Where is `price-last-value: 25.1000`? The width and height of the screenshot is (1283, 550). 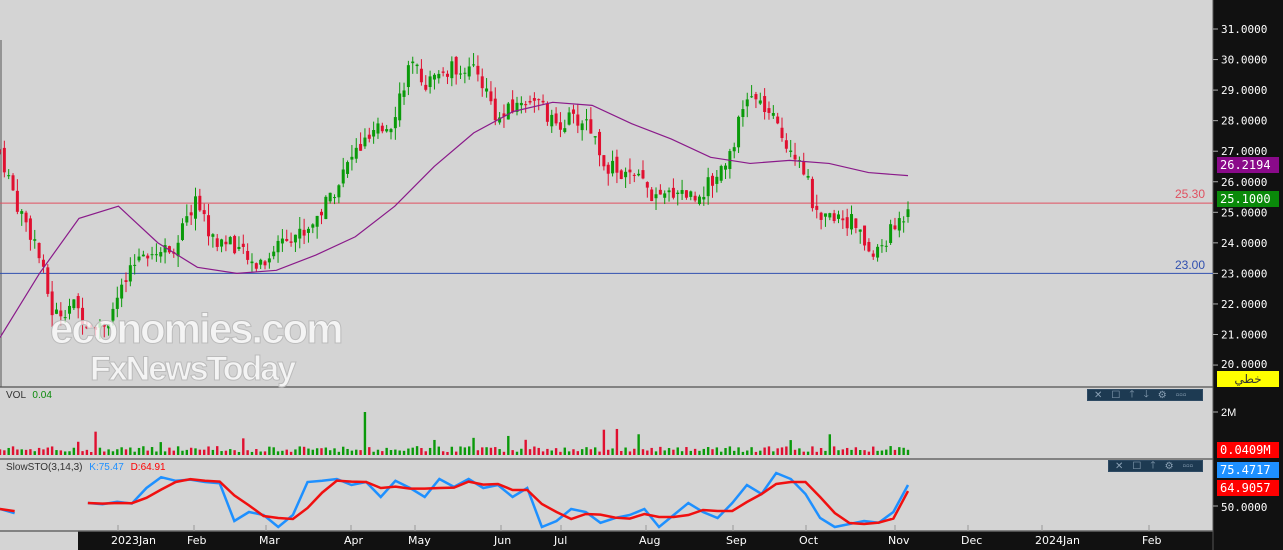
price-last-value: 25.1000 is located at coordinates (1248, 199).